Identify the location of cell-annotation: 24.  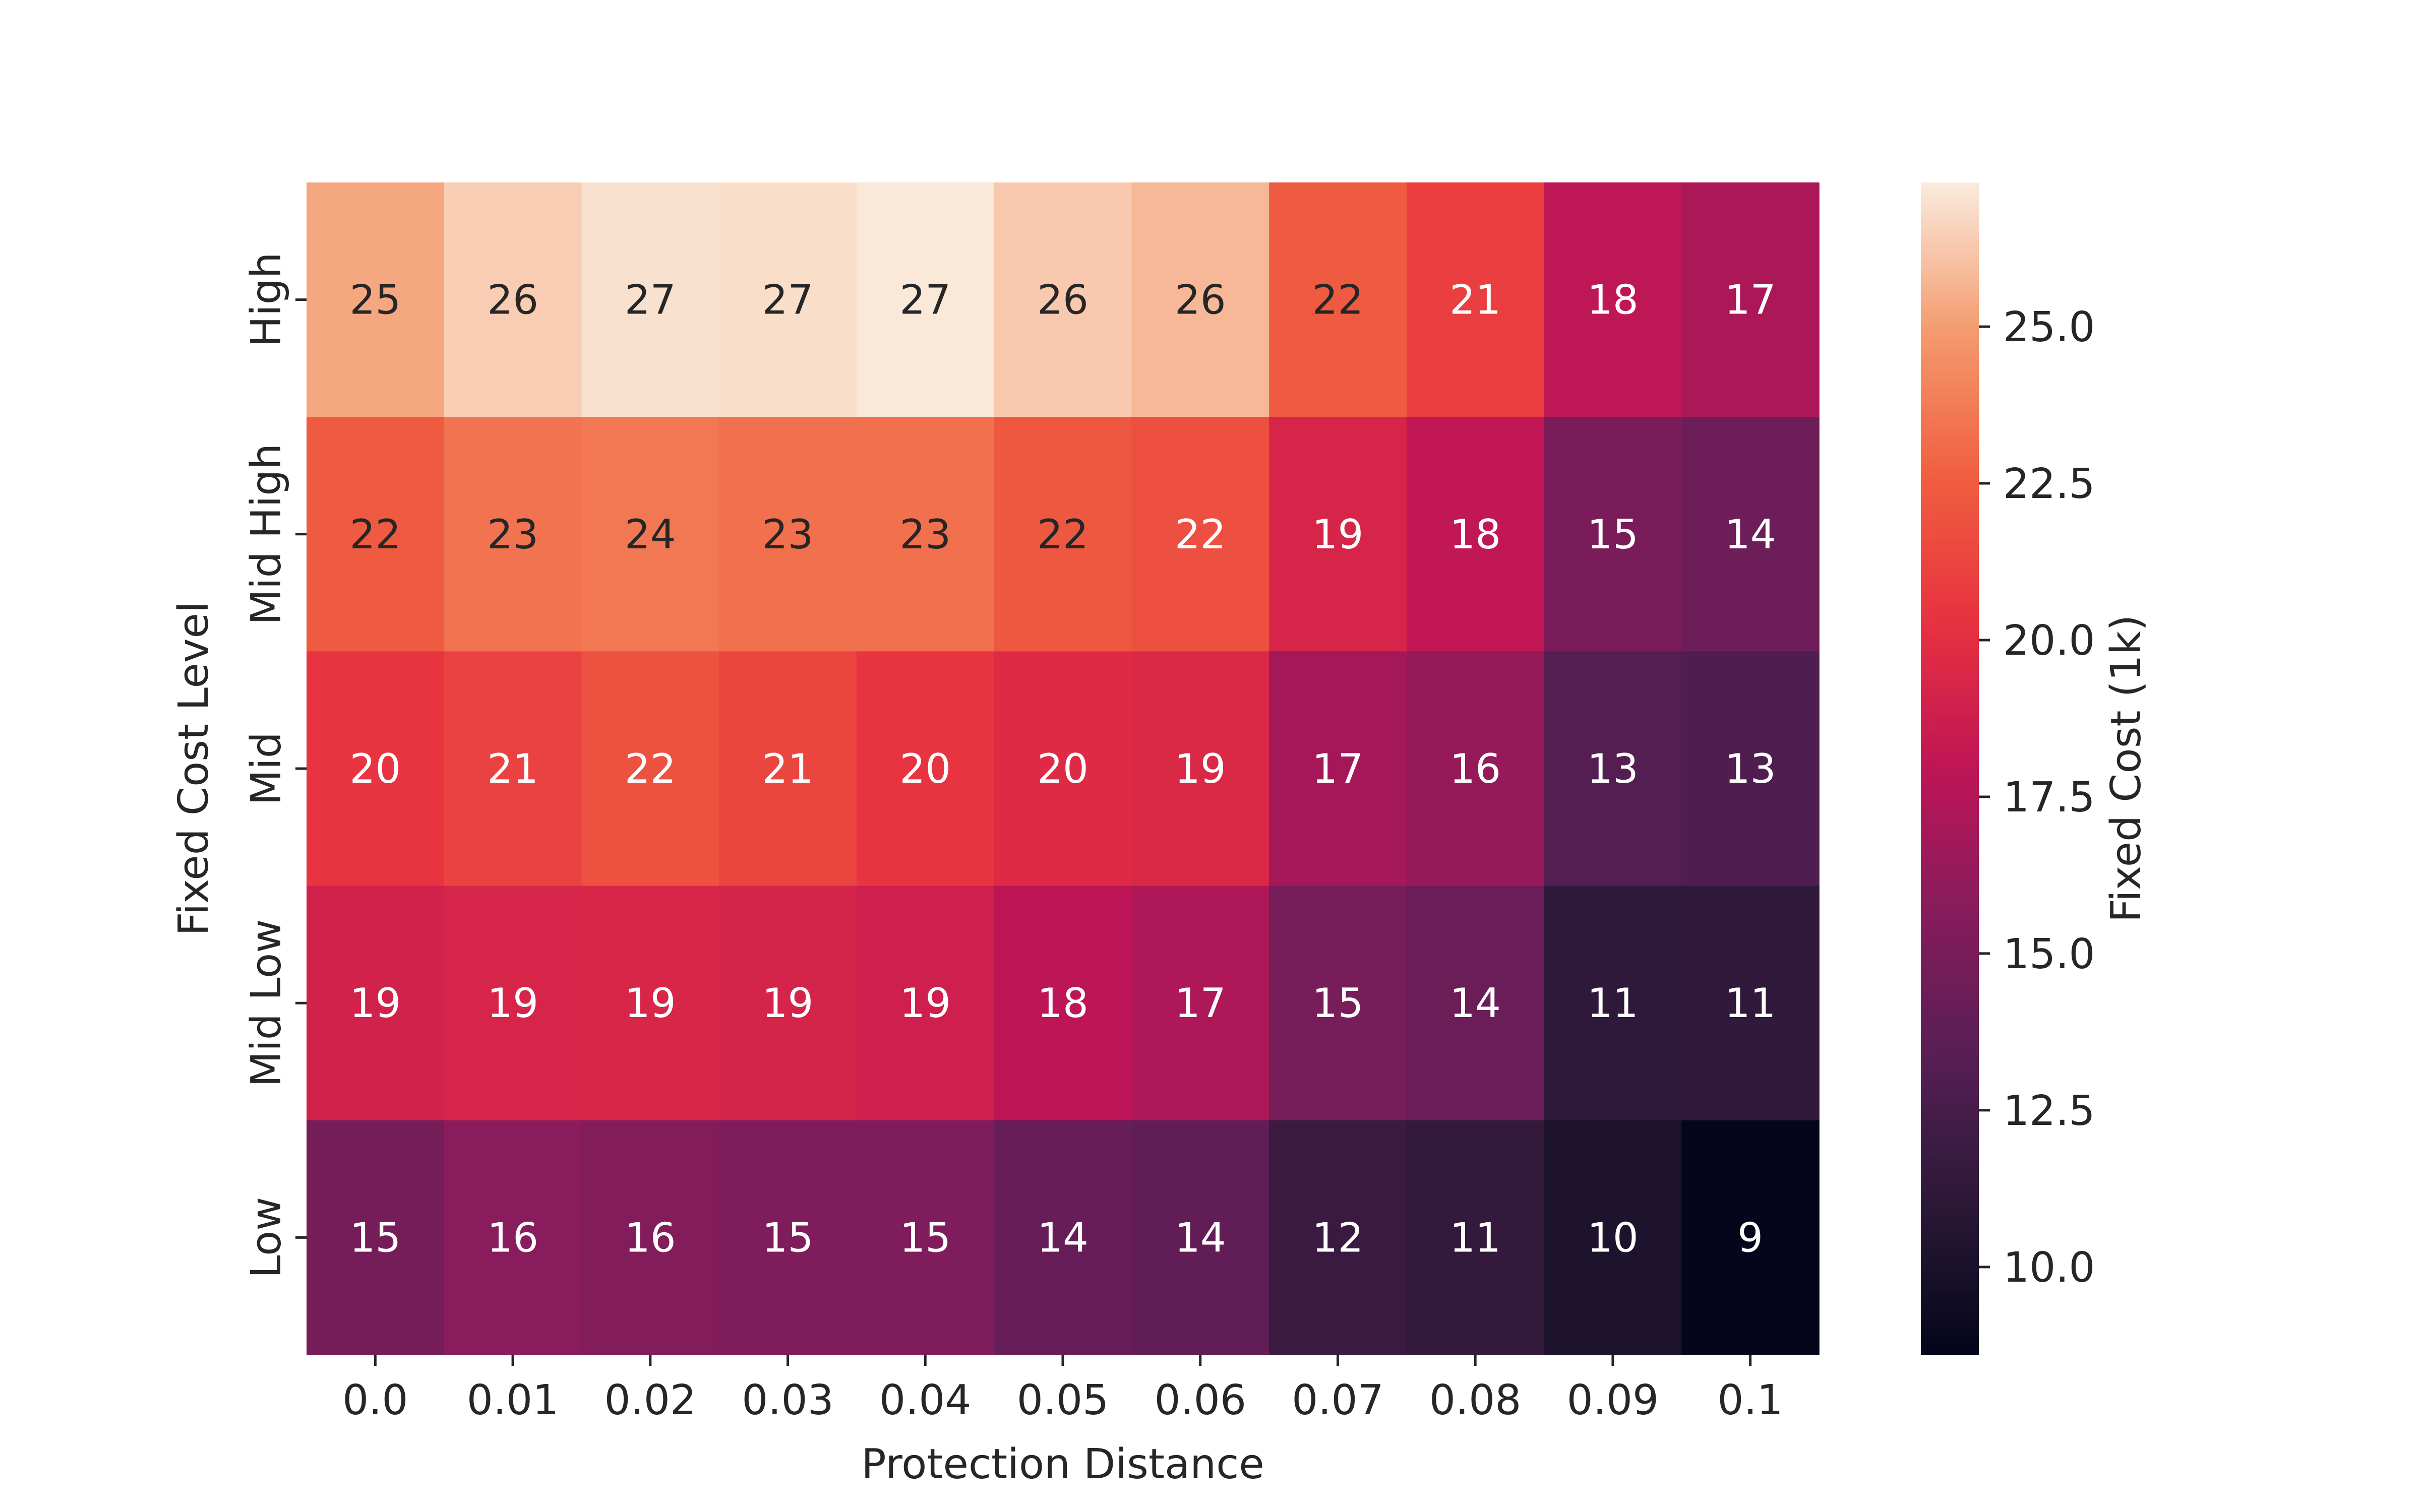
(650, 534).